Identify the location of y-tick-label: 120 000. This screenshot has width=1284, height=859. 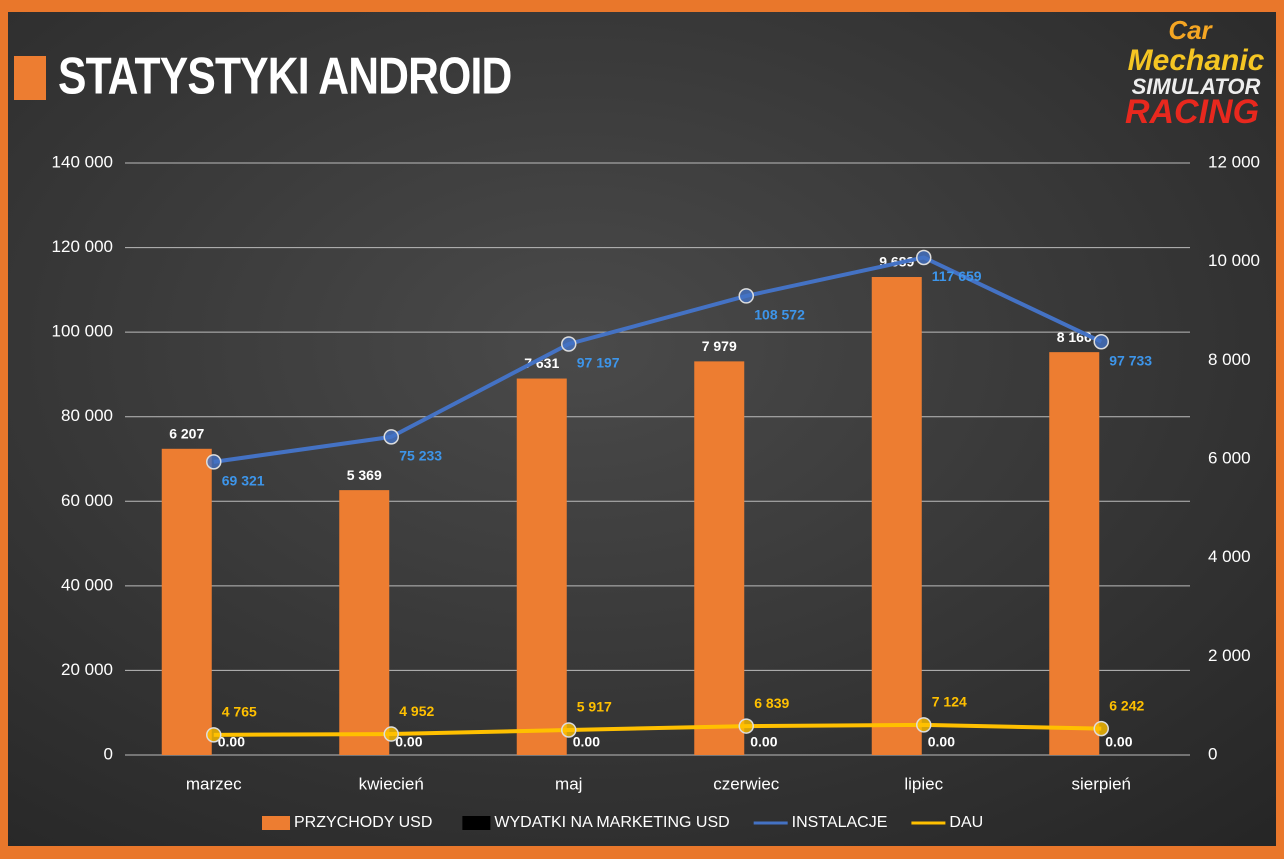
(82, 246).